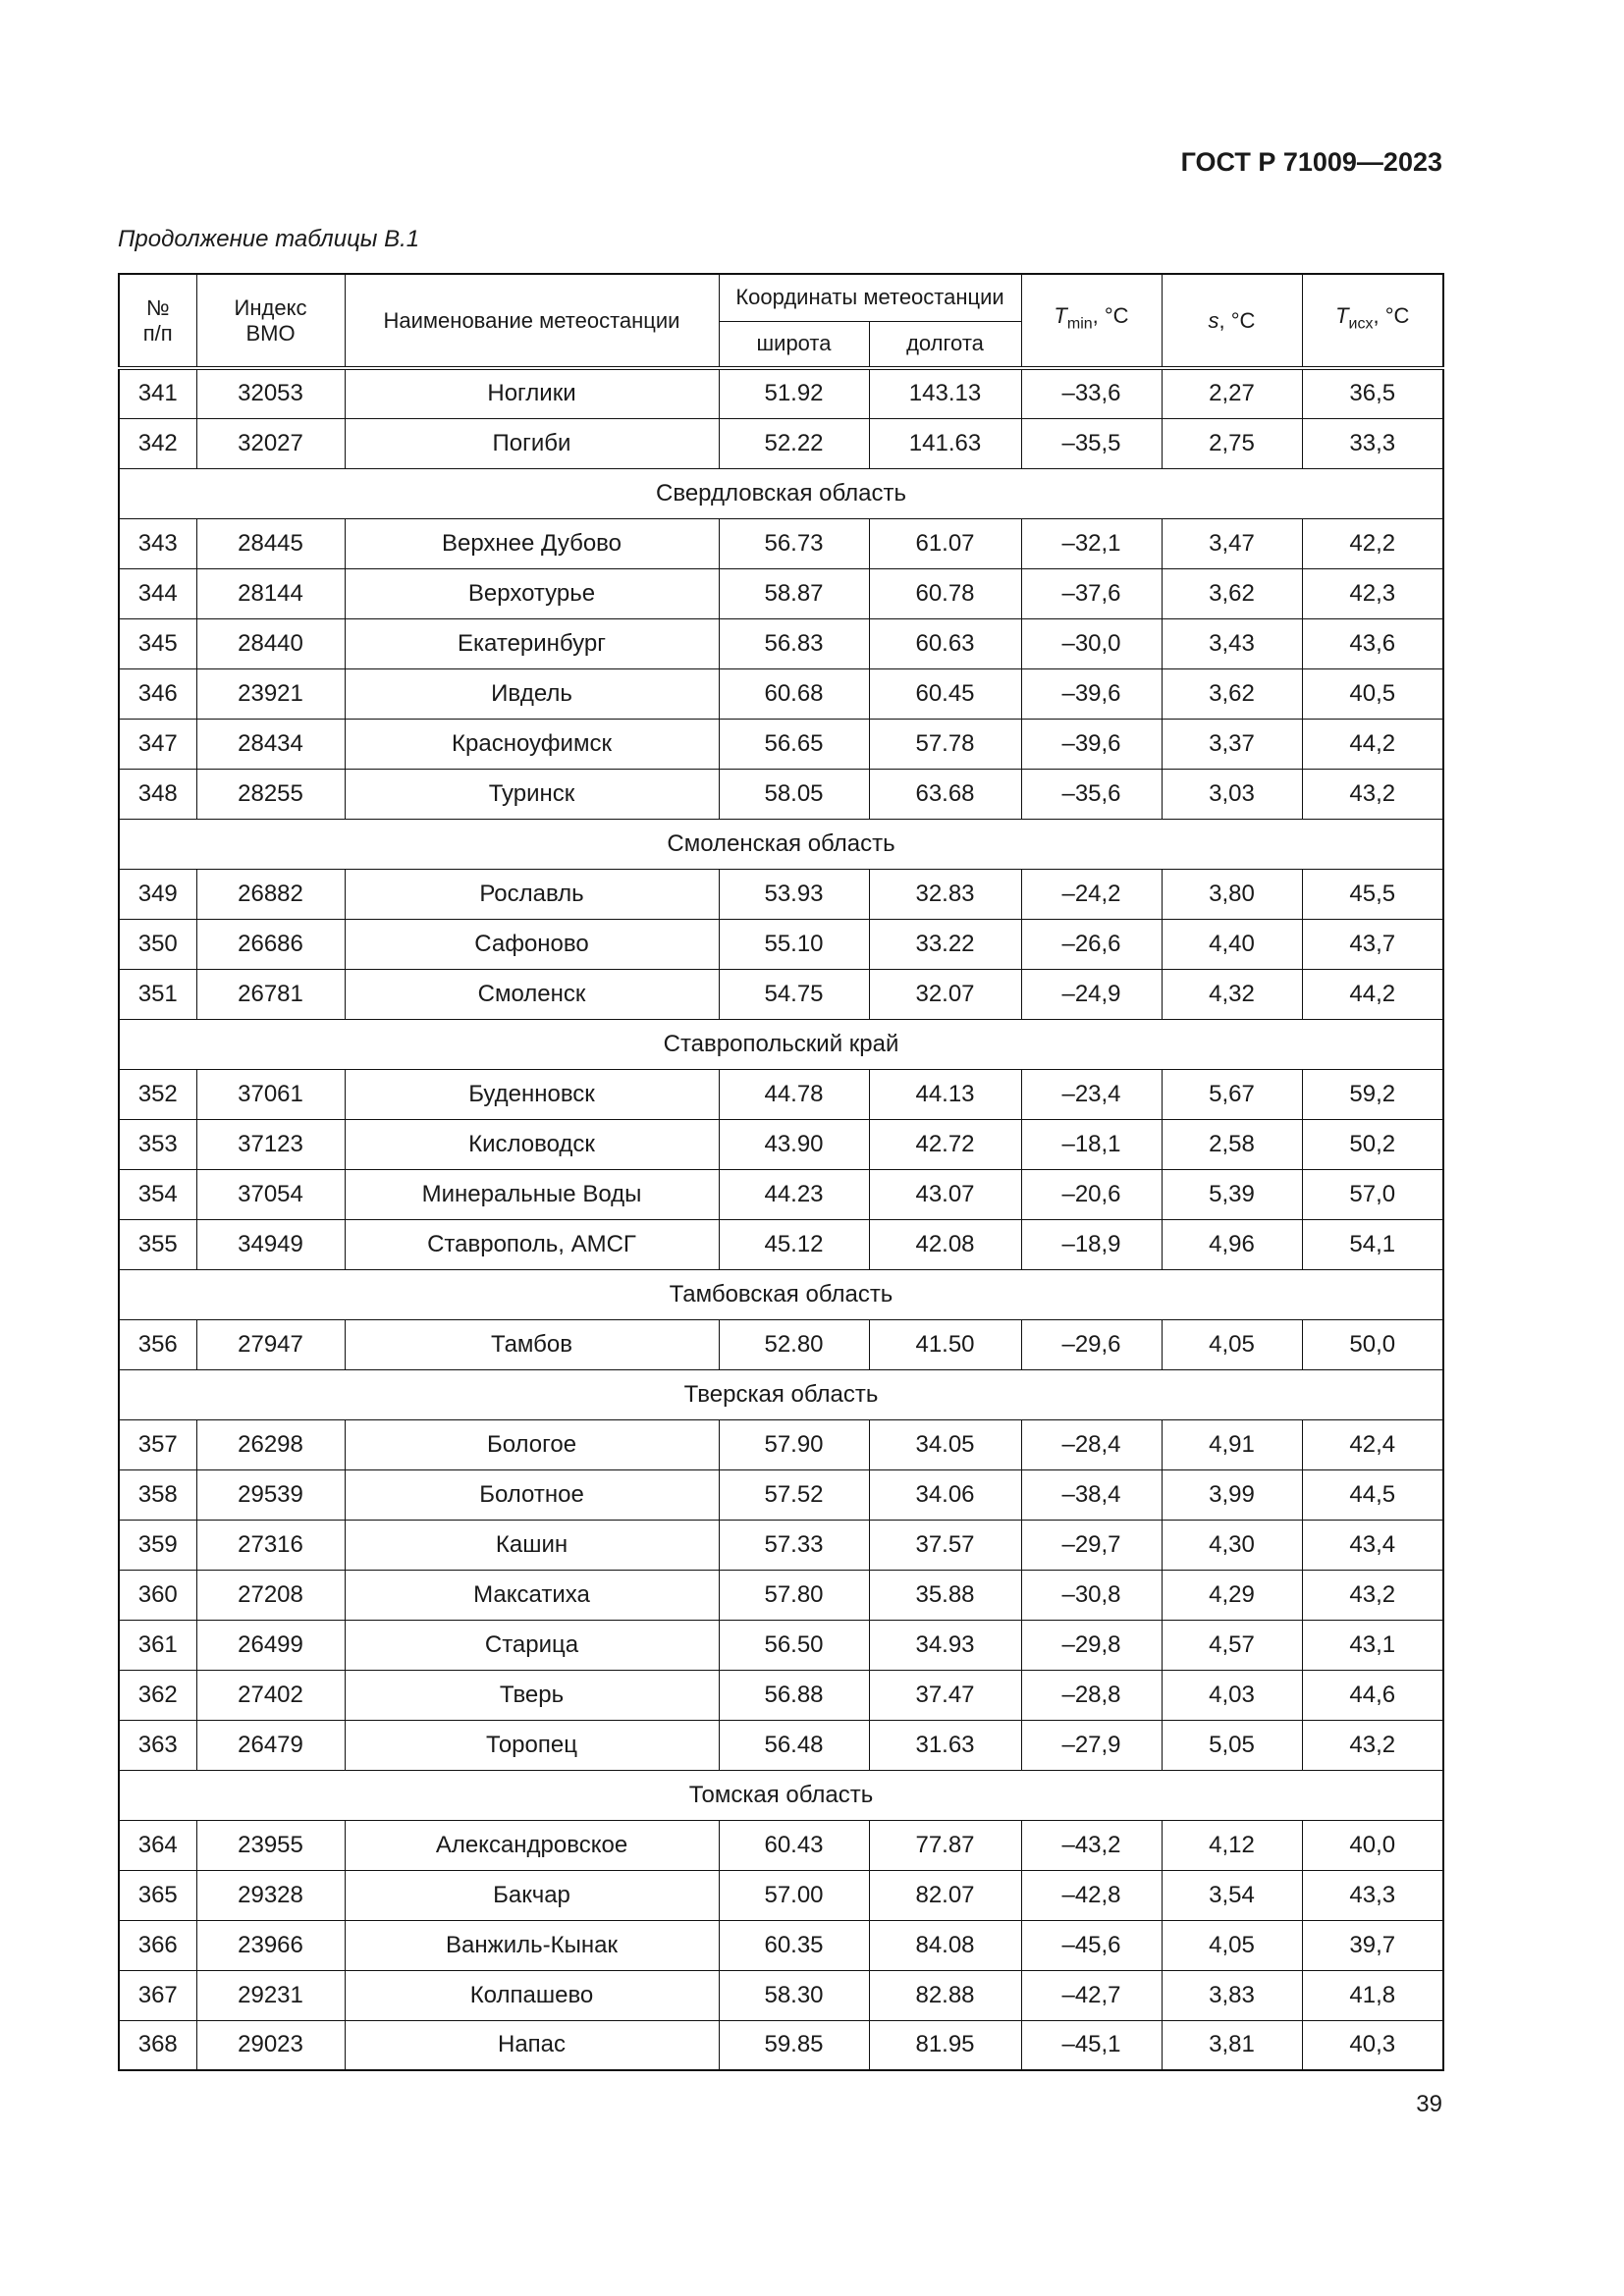 The width and height of the screenshot is (1624, 2296). What do you see at coordinates (532, 693) in the screenshot?
I see `cell: Ивдель` at bounding box center [532, 693].